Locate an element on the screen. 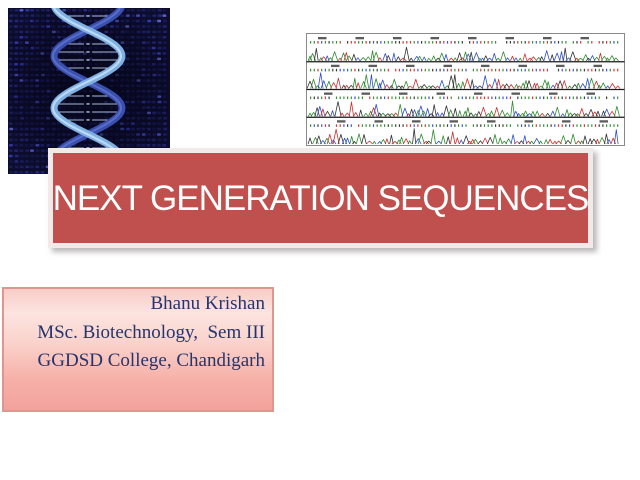  slide-title: NEXT GENERATION SEQUENCES is located at coordinates (321, 198).